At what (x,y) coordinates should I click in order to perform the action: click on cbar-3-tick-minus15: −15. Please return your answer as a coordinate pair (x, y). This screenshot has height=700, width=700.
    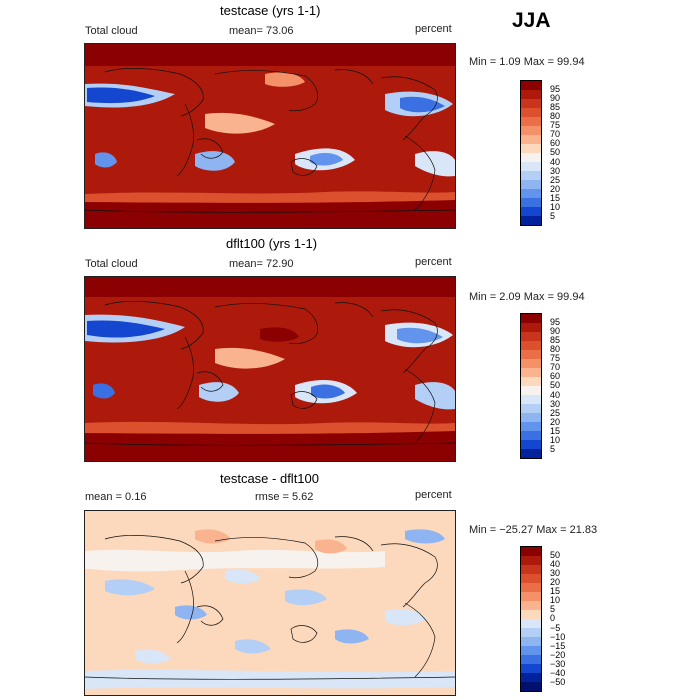
    Looking at the image, I should click on (558, 645).